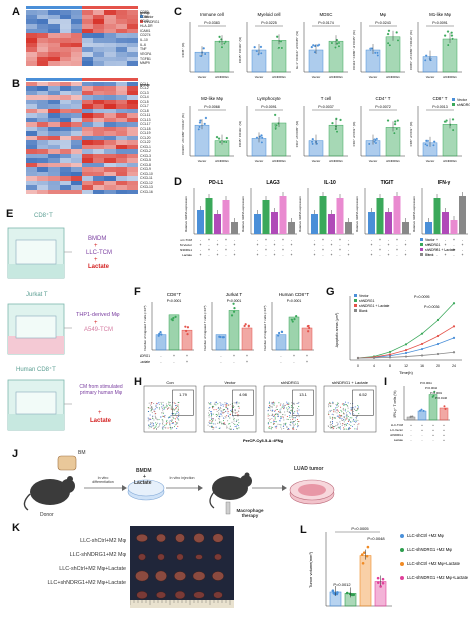  Describe the element at coordinates (294, 301) in the screenshot. I see `p-value: P=0.0001` at that location.